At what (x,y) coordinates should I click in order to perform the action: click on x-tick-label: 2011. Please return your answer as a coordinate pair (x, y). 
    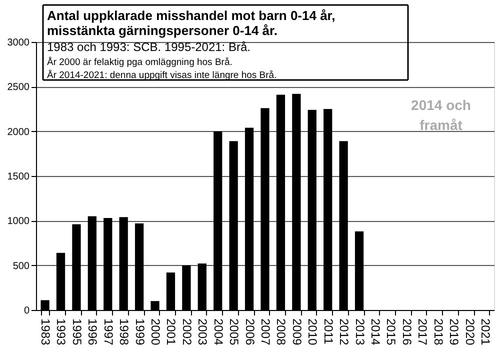
    Looking at the image, I should click on (328, 331).